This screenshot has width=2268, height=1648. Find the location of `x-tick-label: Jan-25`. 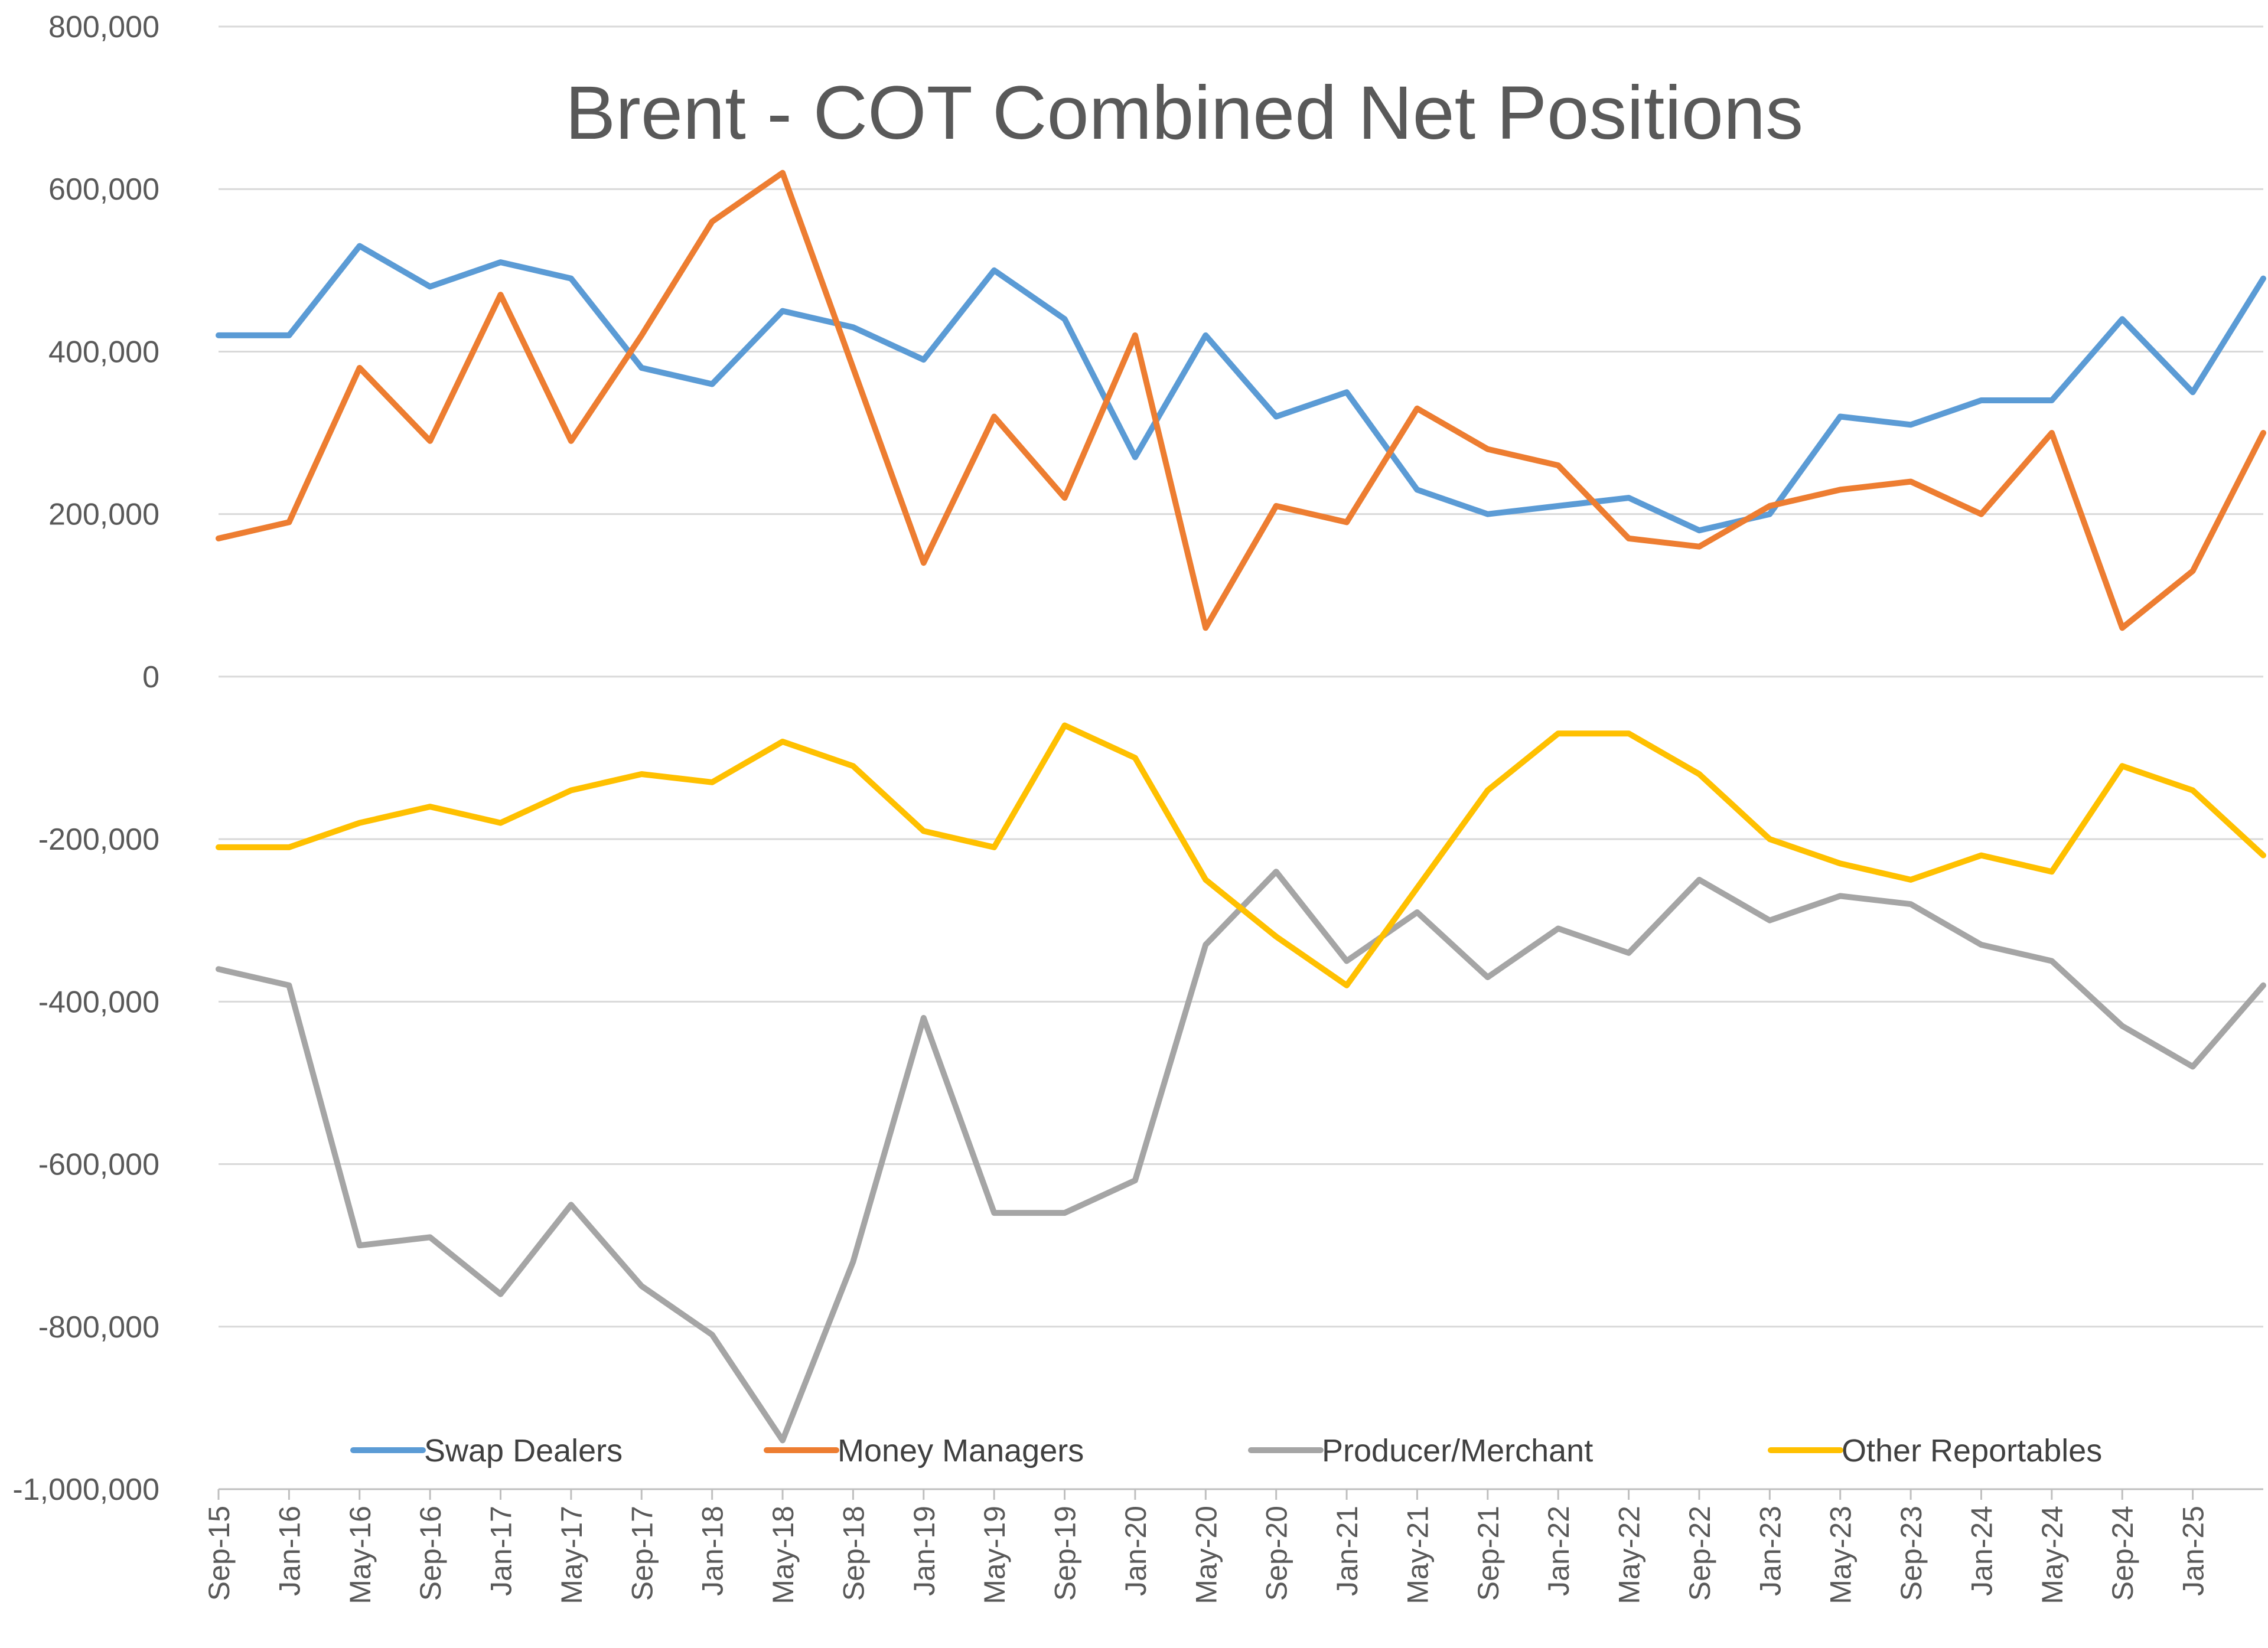

x-tick-label: Jan-25 is located at coordinates (2193, 1551).